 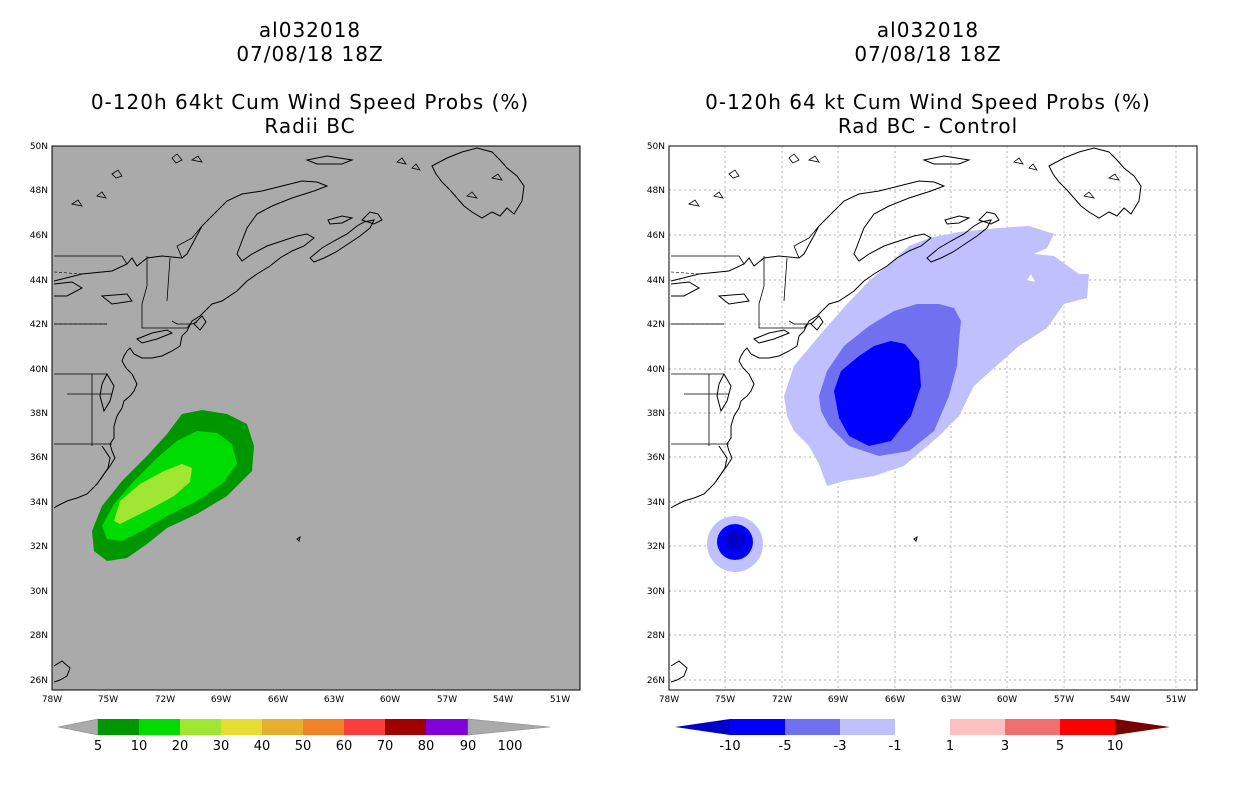 I want to click on right-longitude-labels: 78W 75W 72W 69W 66W 63W 60W 57W 54W 51W, so click(x=922, y=700).